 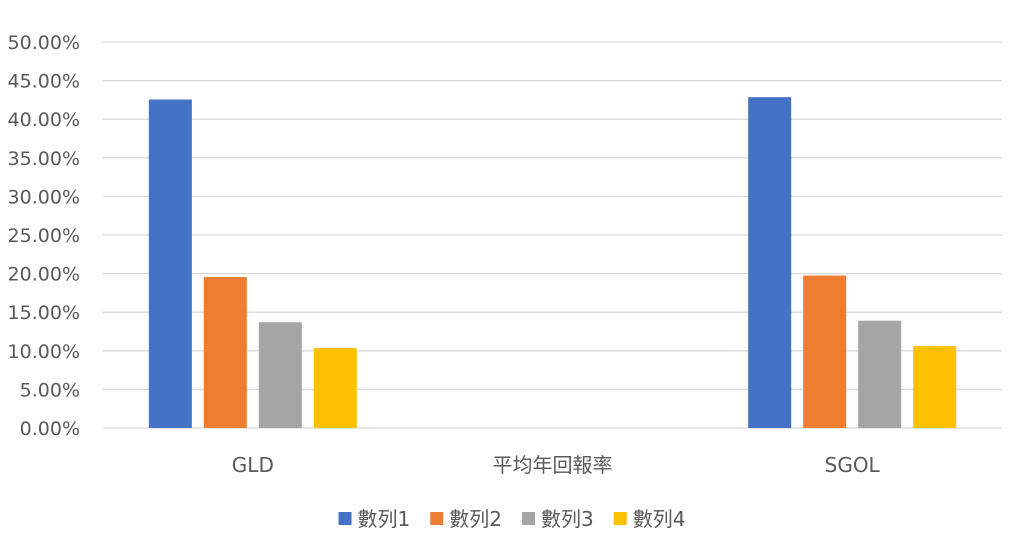 I want to click on legend: 數列1 數列2 數列3 數列4, so click(x=512, y=519).